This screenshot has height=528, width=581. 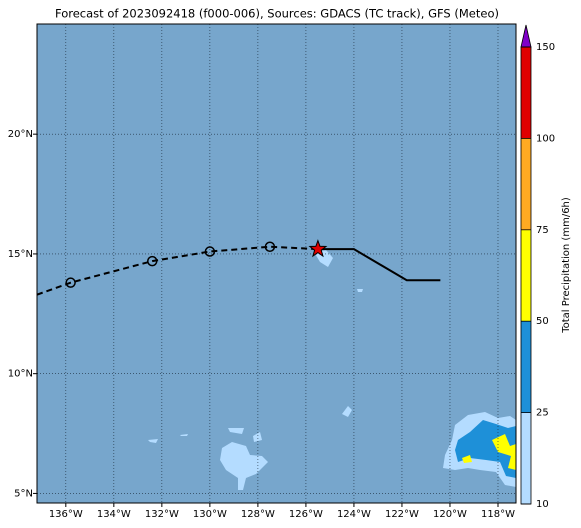 I want to click on colorbar-tick-label: 100, so click(x=545, y=138).